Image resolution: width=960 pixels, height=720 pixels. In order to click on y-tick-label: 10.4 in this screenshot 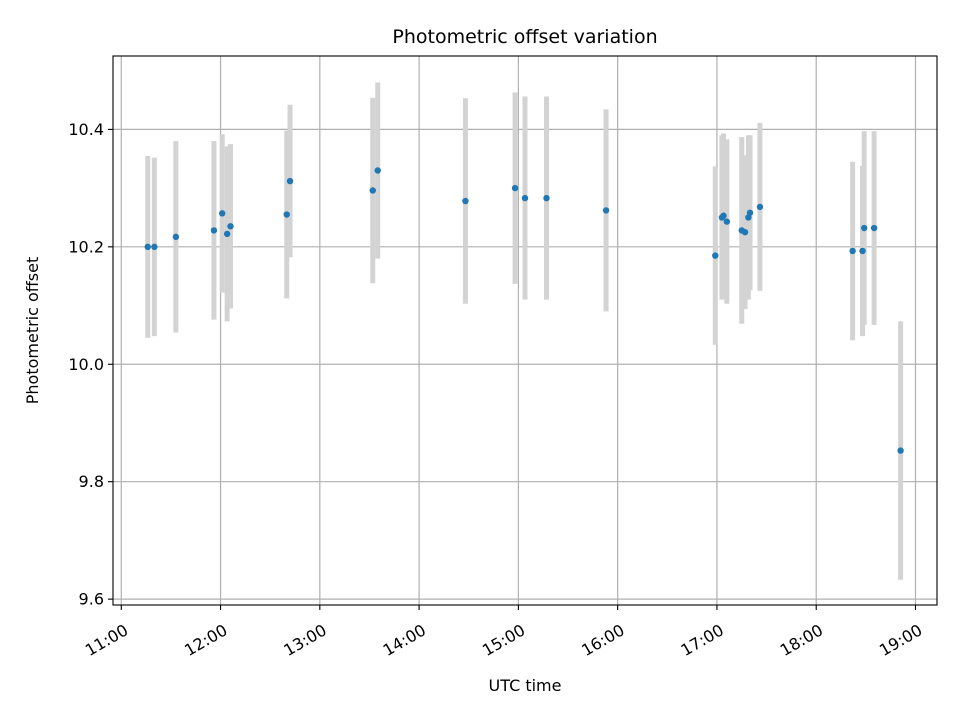, I will do `click(86, 129)`.